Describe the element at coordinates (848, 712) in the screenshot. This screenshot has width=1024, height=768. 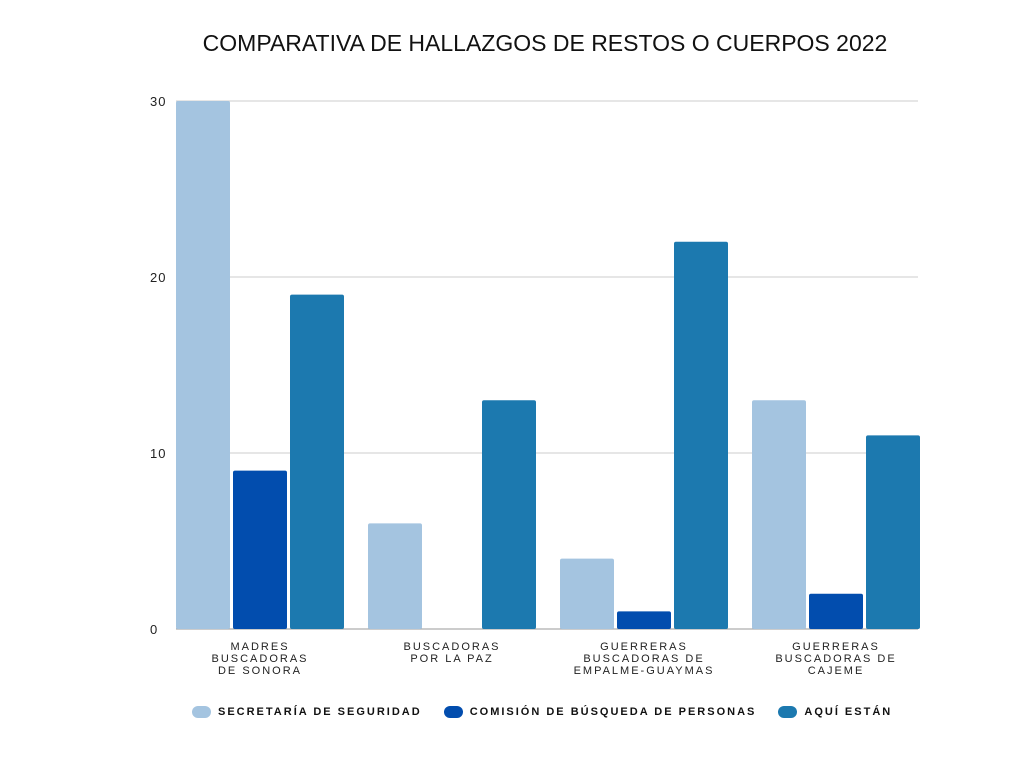
I see `legend-label: AQUÍ ESTÁN` at that location.